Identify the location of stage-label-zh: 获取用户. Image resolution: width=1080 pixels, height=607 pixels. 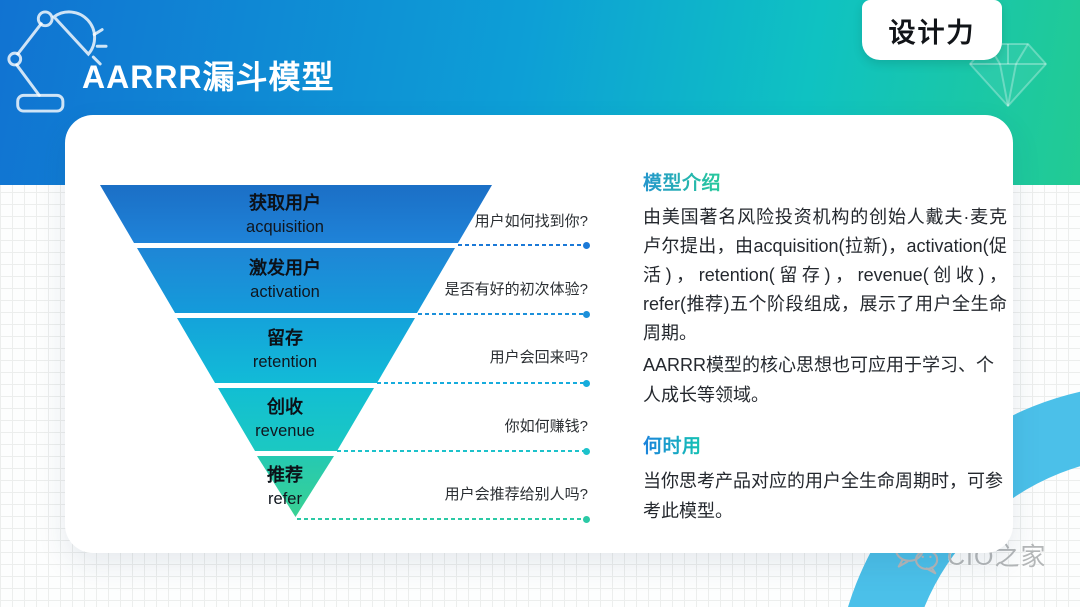
(285, 203).